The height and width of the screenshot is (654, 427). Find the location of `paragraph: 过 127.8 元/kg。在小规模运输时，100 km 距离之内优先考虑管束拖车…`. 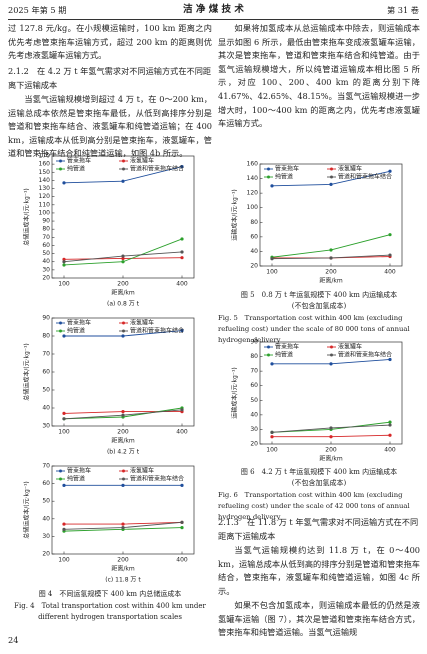

paragraph: 过 127.8 元/kg。在小规模运输时，100 km 距离之内优先考虑管束拖车… is located at coordinates (110, 42).